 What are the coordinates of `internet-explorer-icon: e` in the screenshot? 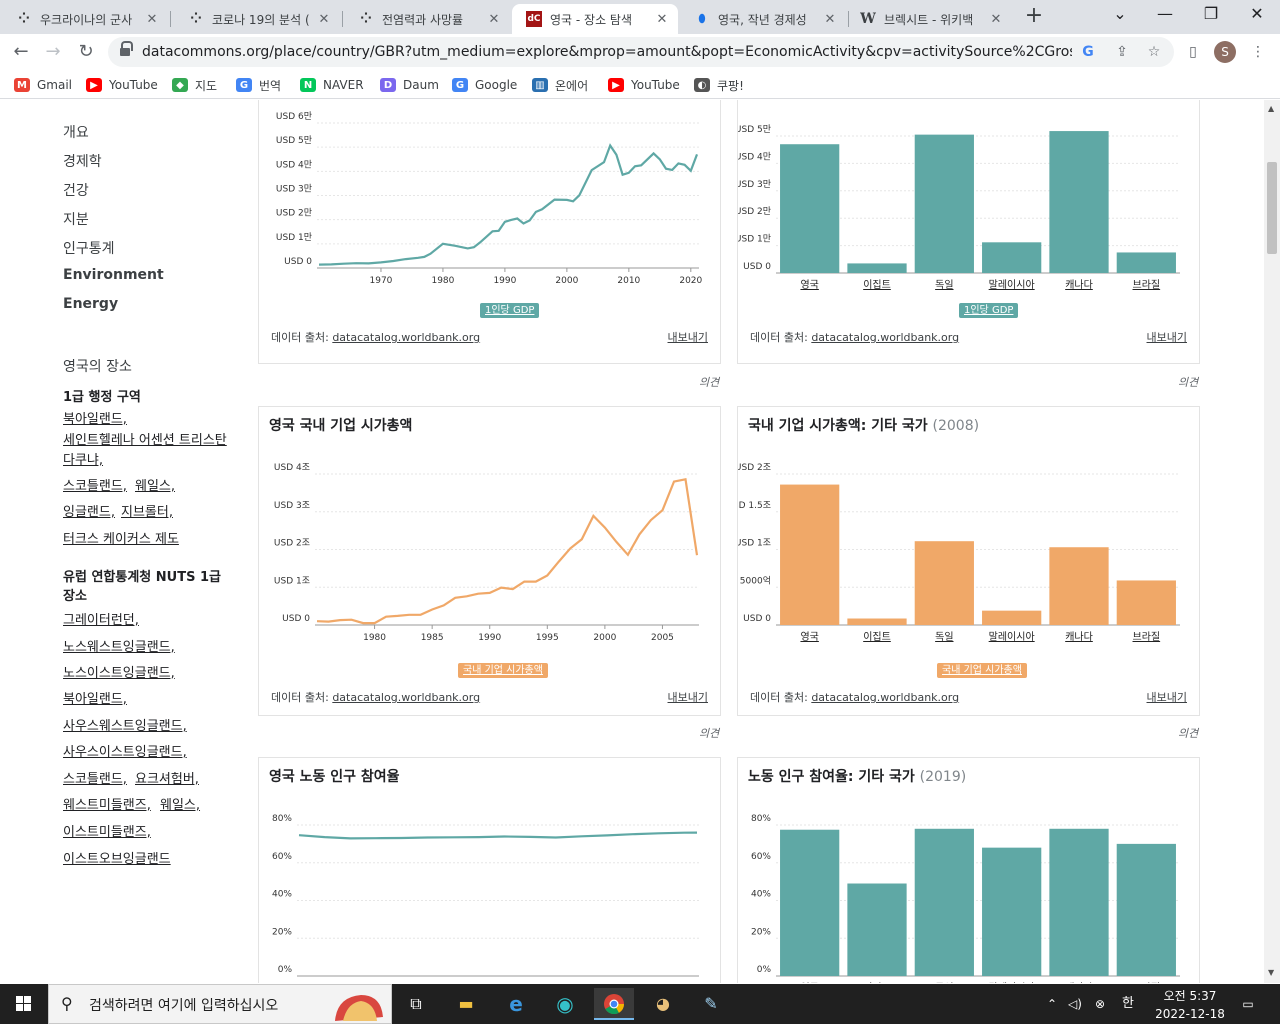 It's located at (516, 1004).